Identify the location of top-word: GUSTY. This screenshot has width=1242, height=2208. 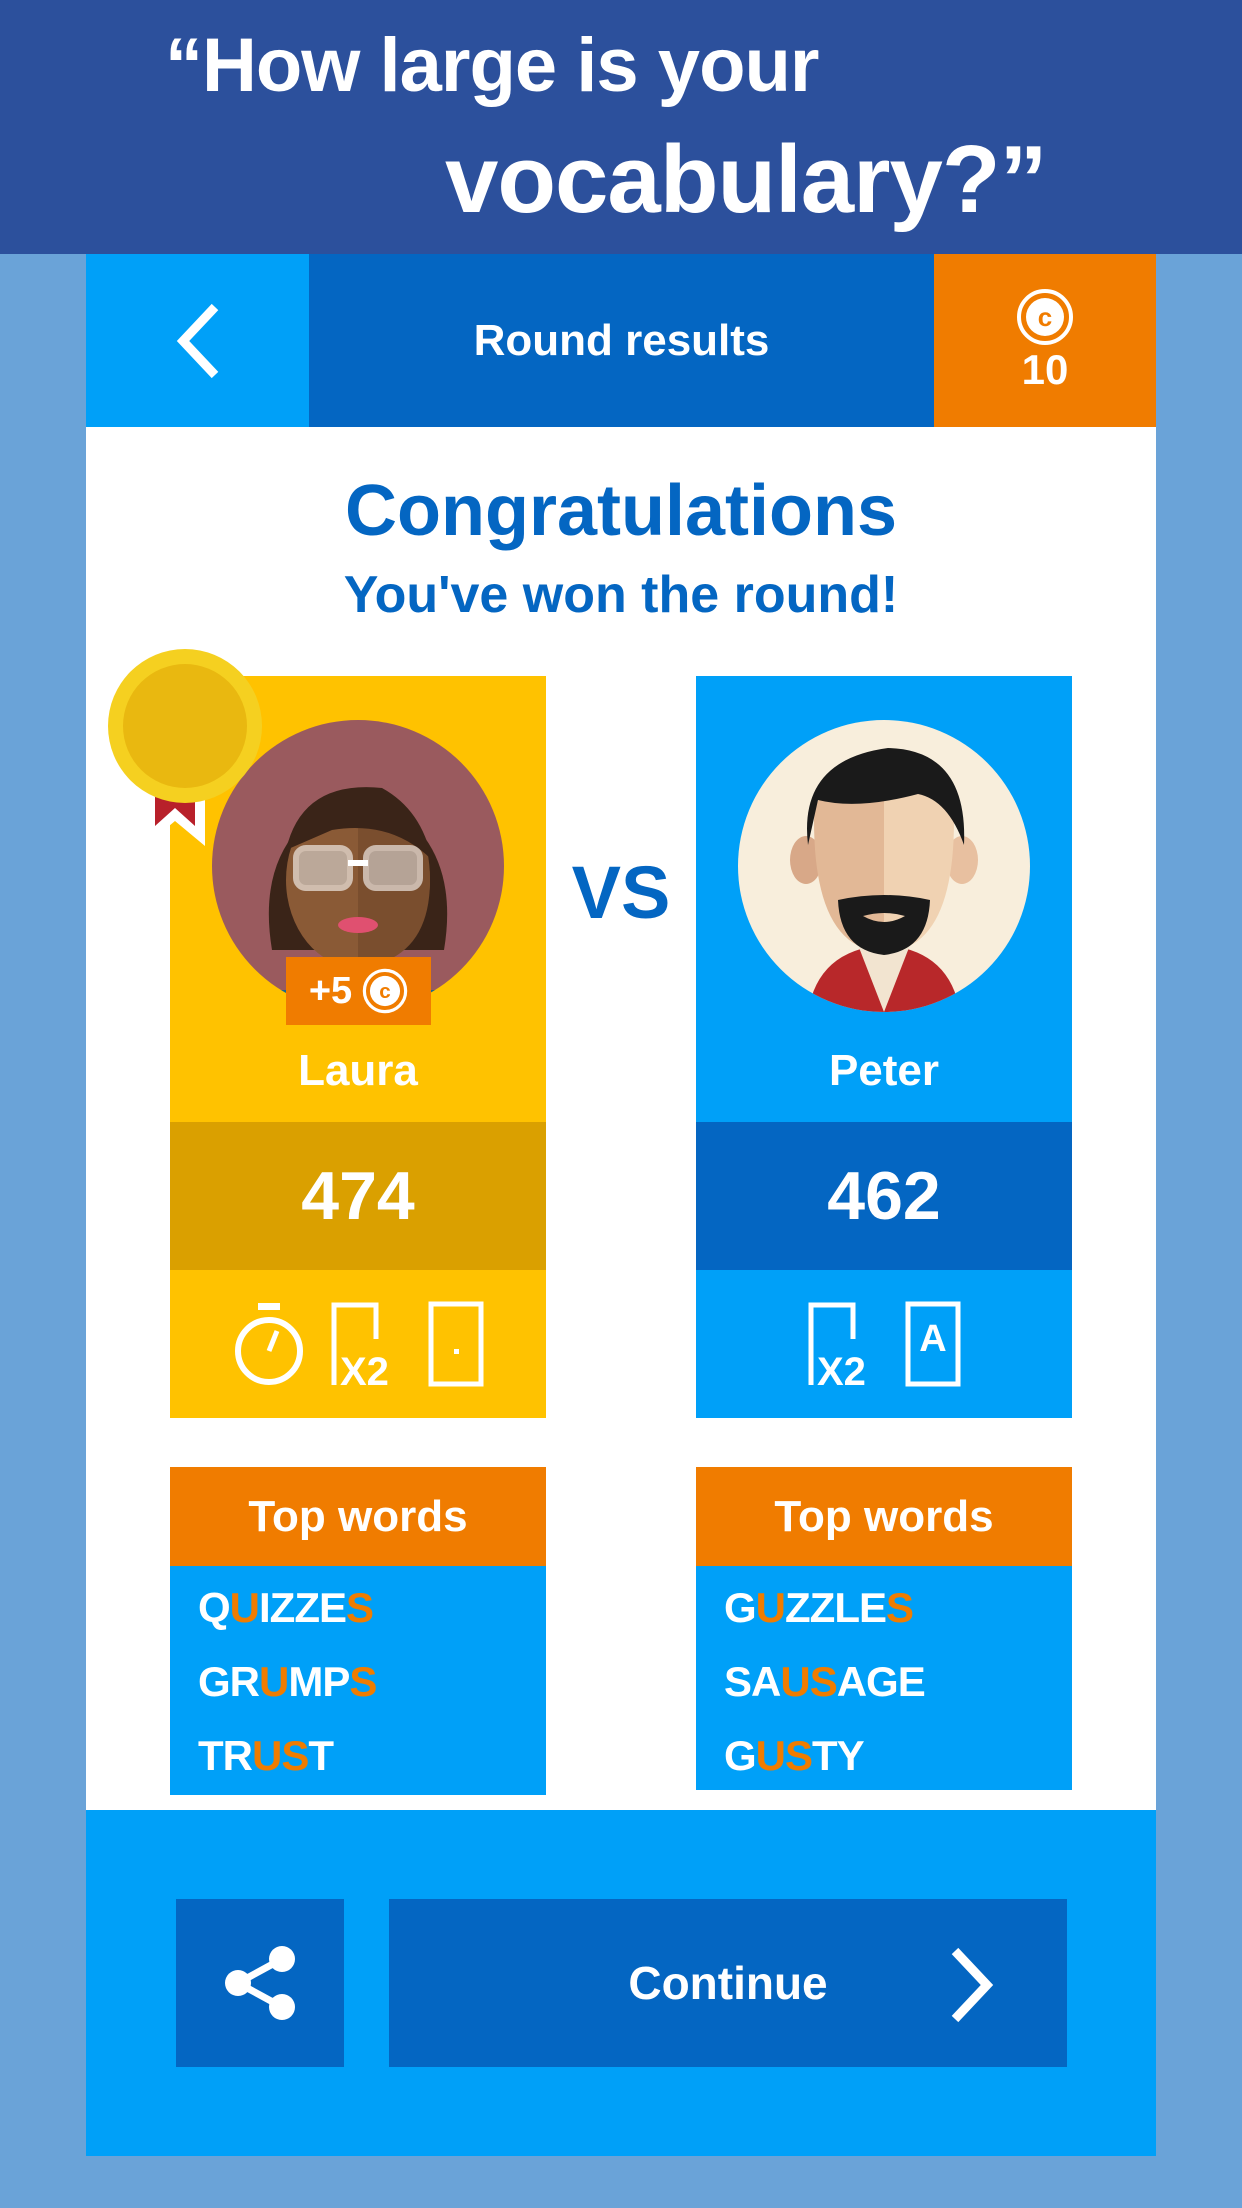
(898, 1759).